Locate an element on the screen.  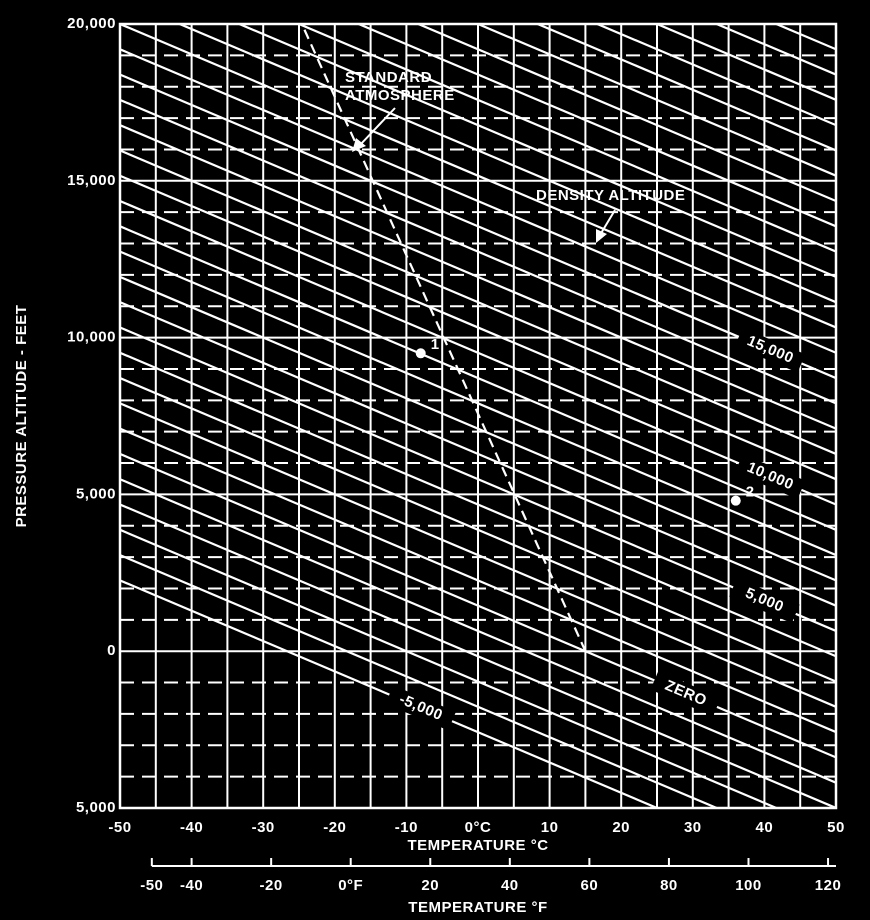
x-tick-label: -10 is located at coordinates (406, 827).